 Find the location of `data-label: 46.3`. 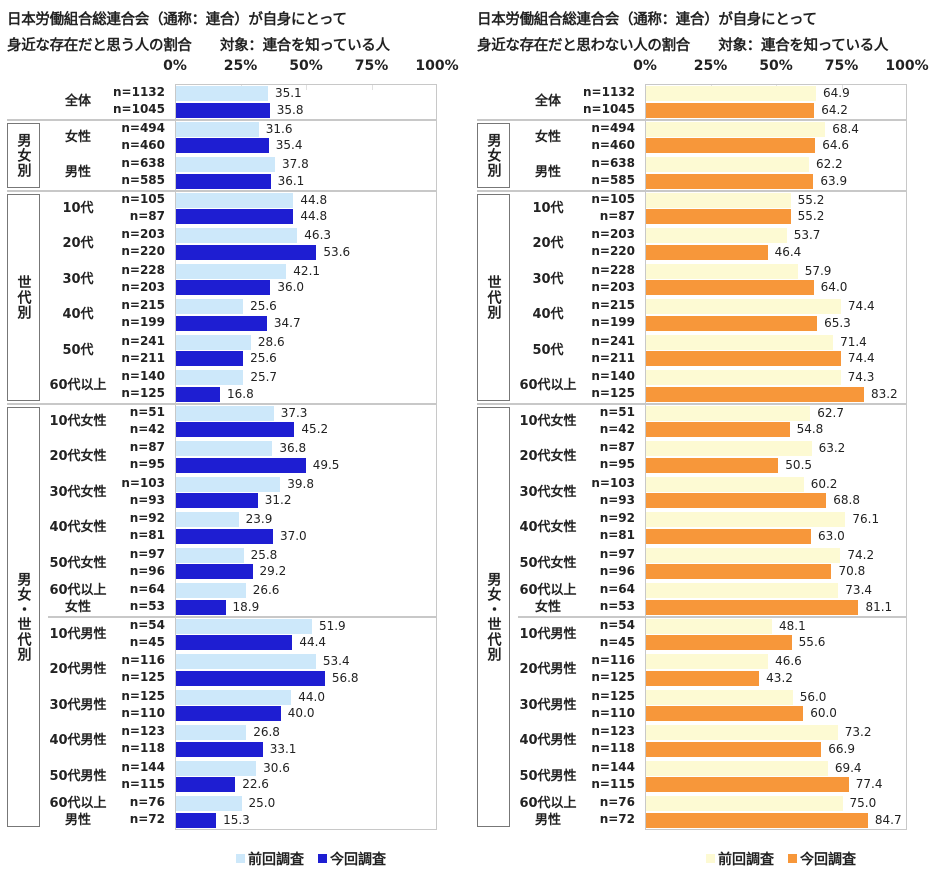

data-label: 46.3 is located at coordinates (318, 235).